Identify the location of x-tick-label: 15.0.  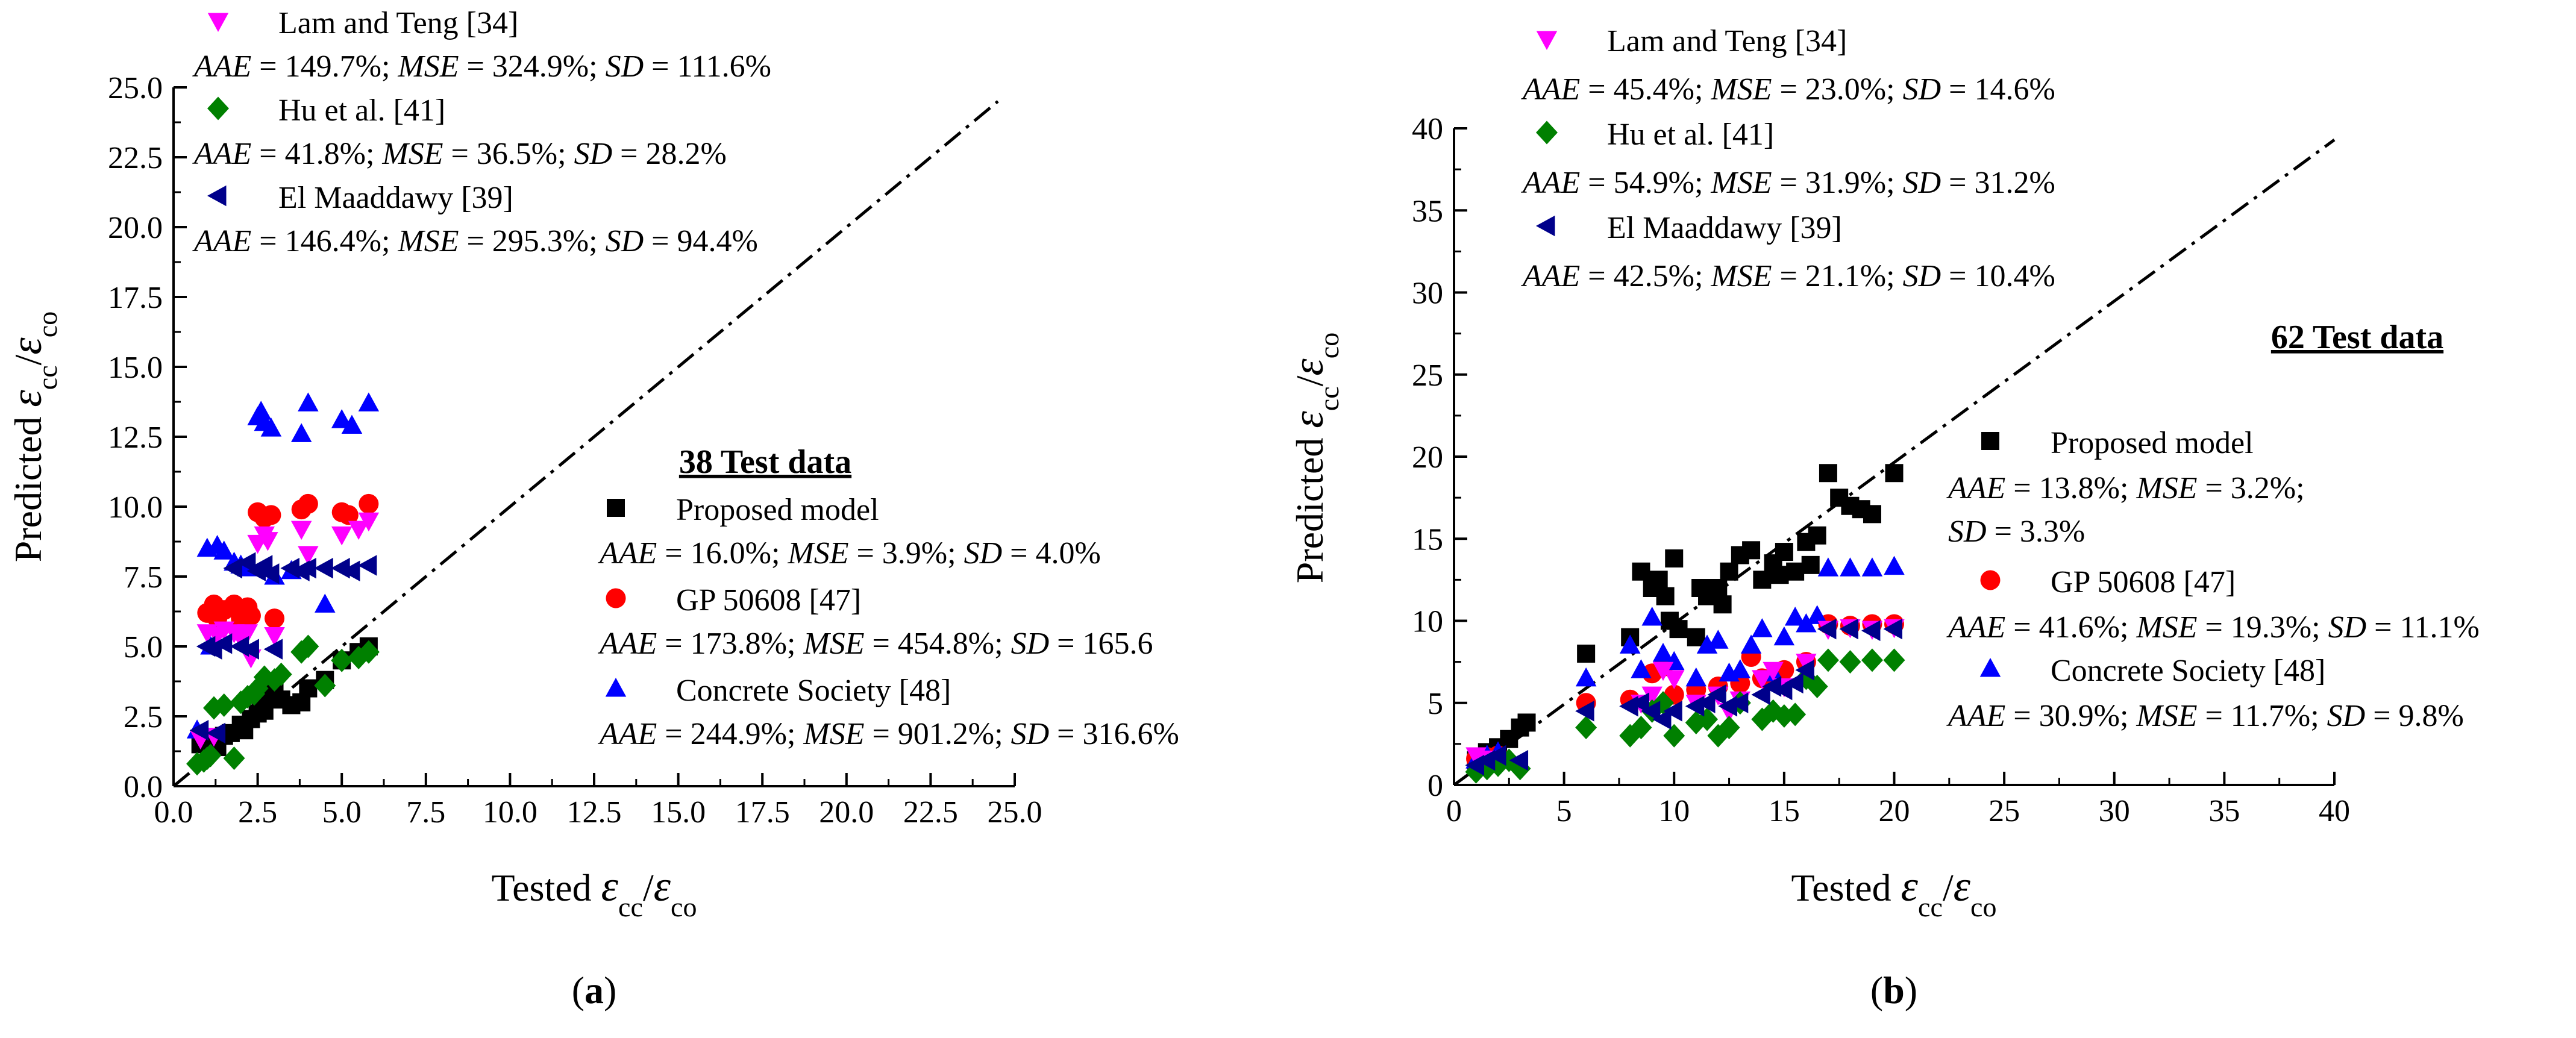
(678, 812).